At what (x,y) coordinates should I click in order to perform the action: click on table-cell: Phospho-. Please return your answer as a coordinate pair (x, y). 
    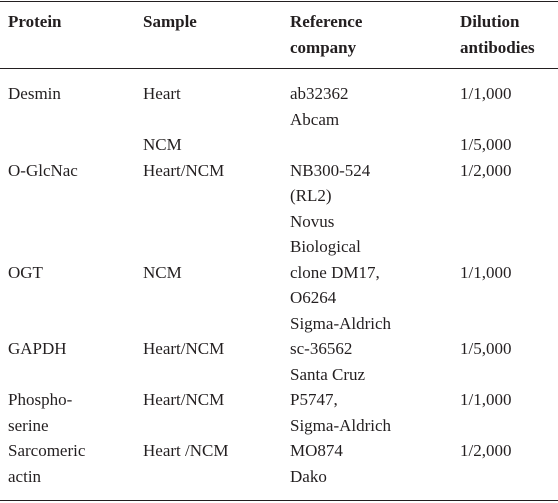
    Looking at the image, I should click on (40, 399).